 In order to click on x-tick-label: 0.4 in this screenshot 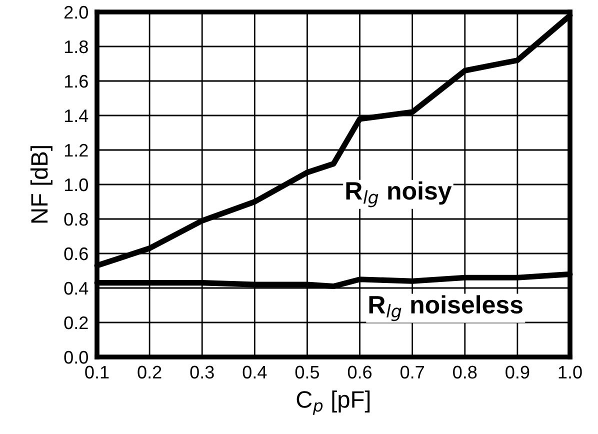, I will do `click(254, 372)`.